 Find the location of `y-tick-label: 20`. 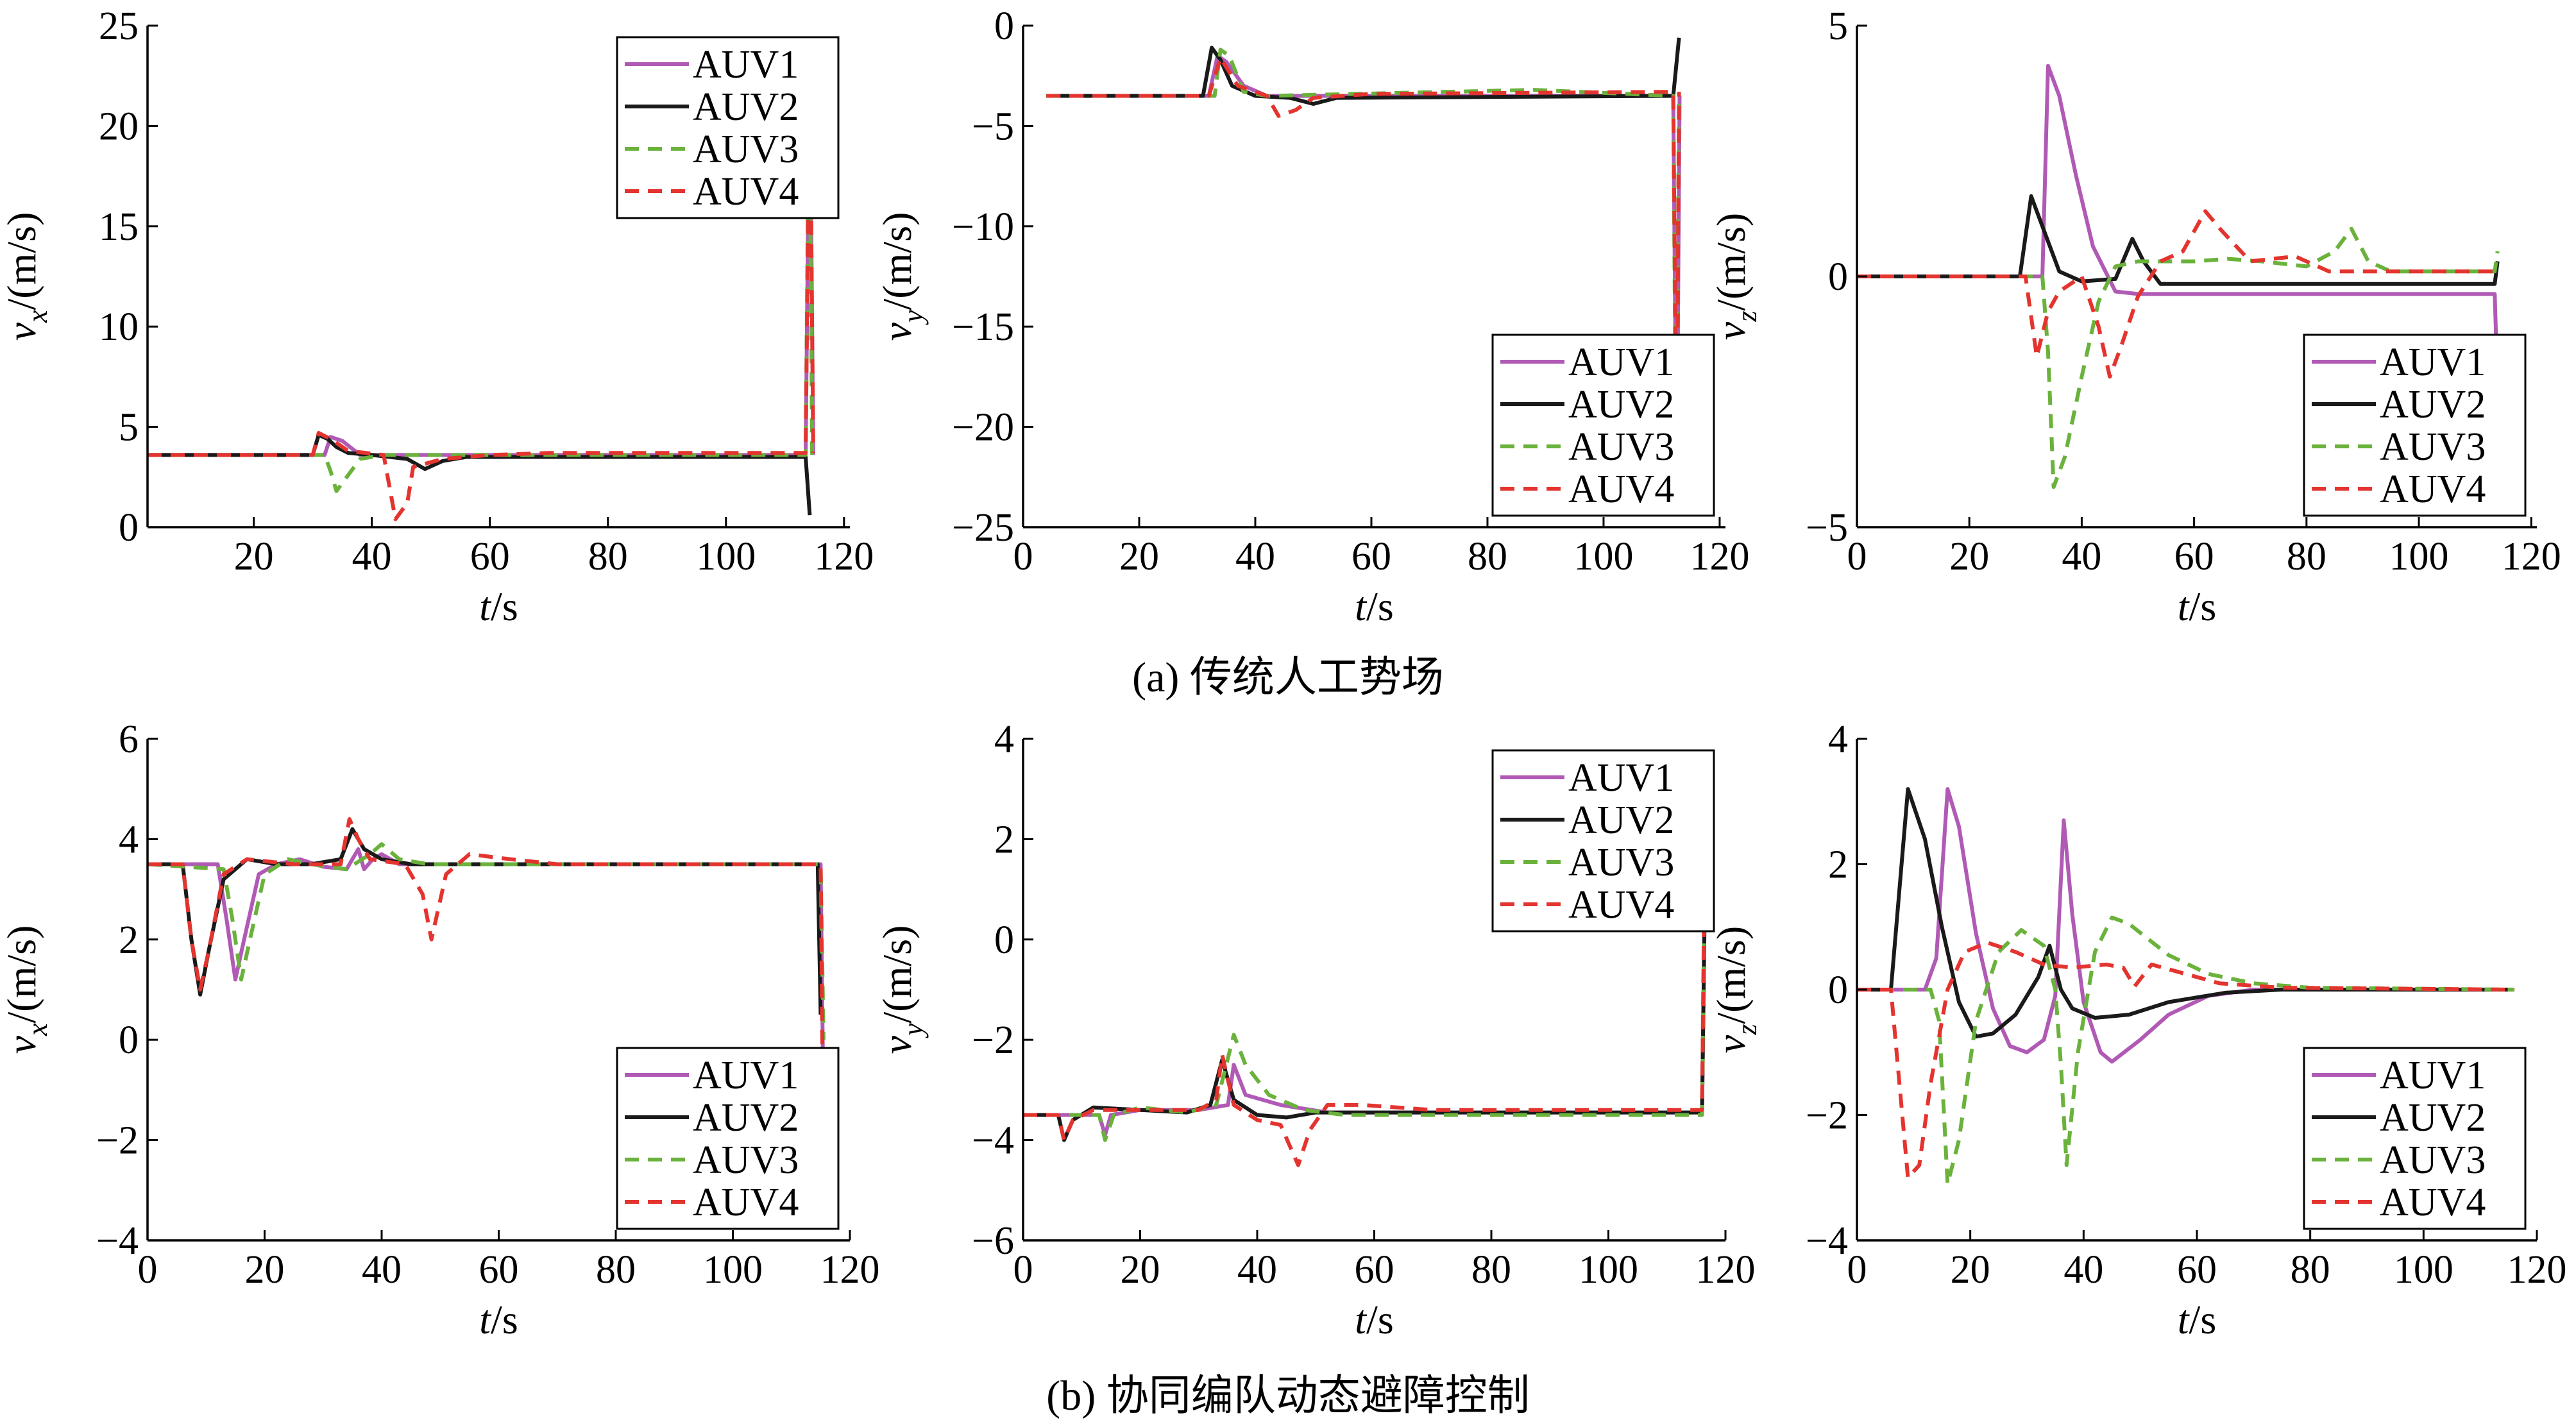

y-tick-label: 20 is located at coordinates (119, 126).